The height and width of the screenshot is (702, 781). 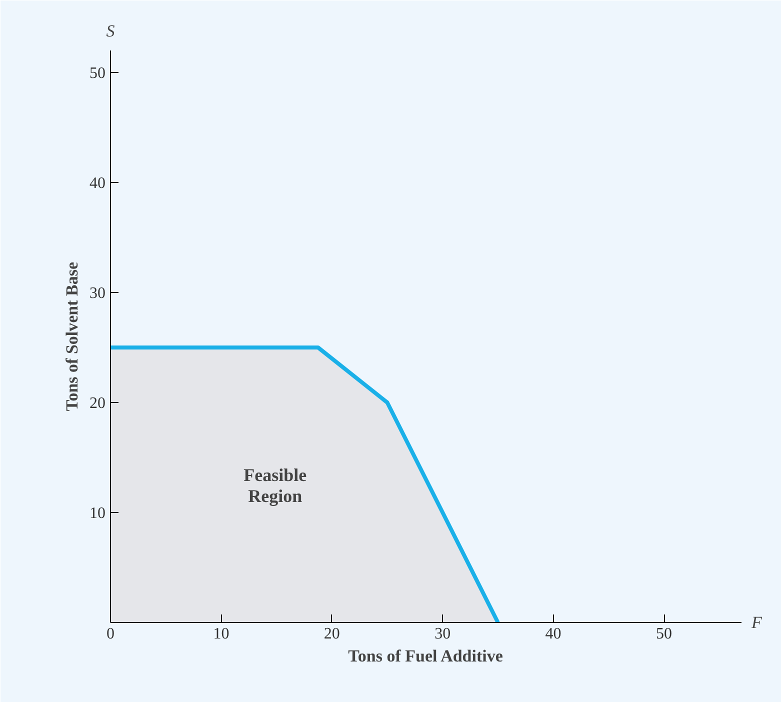 What do you see at coordinates (426, 656) in the screenshot?
I see `x-axis-title: Tons of Fuel Additive` at bounding box center [426, 656].